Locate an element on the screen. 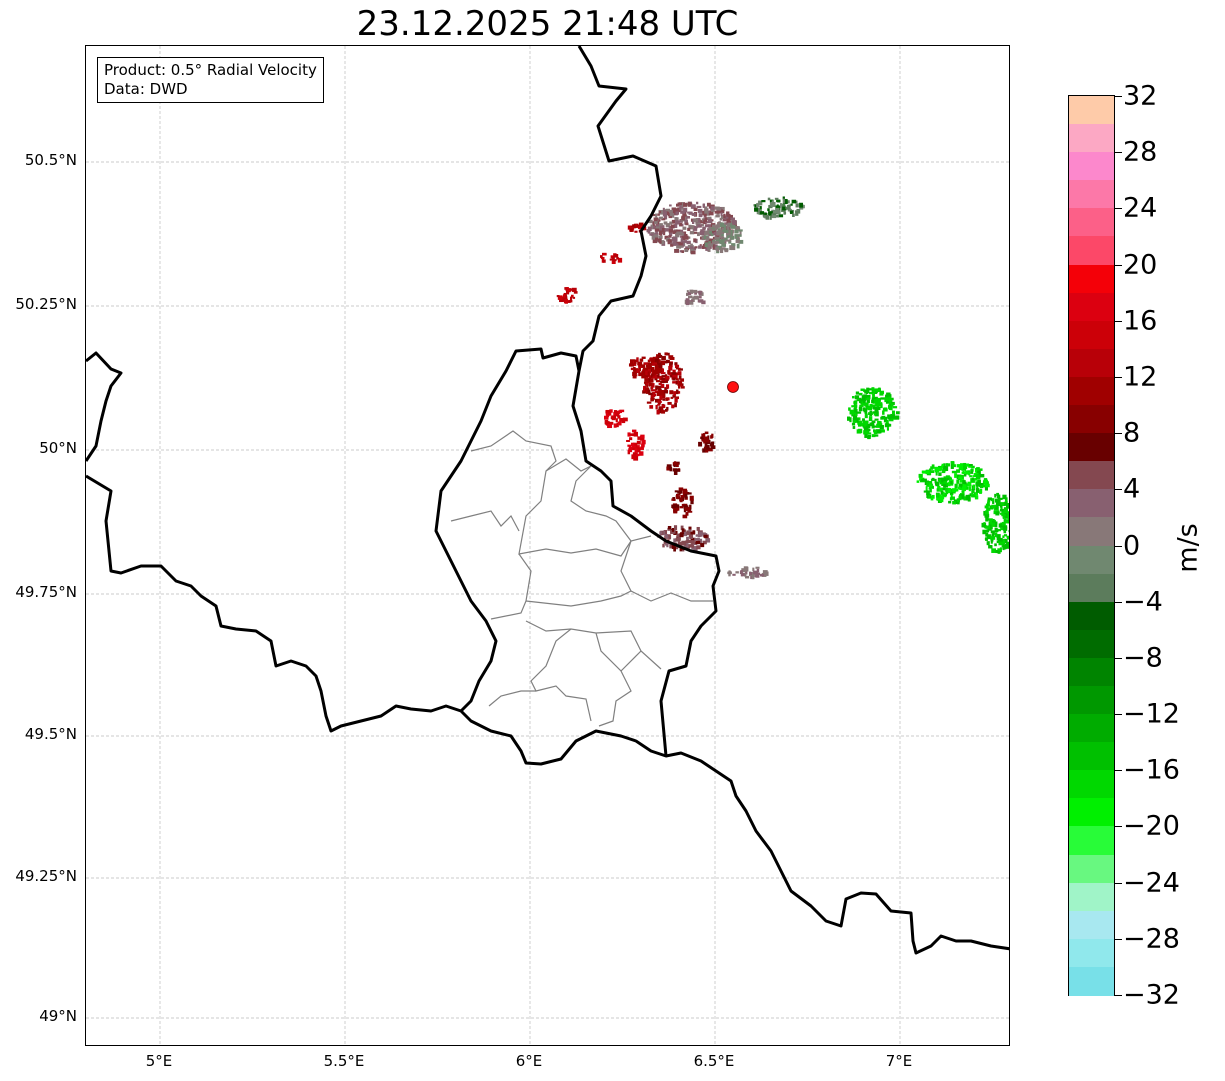 This screenshot has width=1225, height=1081. colorbar-label: 8 is located at coordinates (1132, 433).